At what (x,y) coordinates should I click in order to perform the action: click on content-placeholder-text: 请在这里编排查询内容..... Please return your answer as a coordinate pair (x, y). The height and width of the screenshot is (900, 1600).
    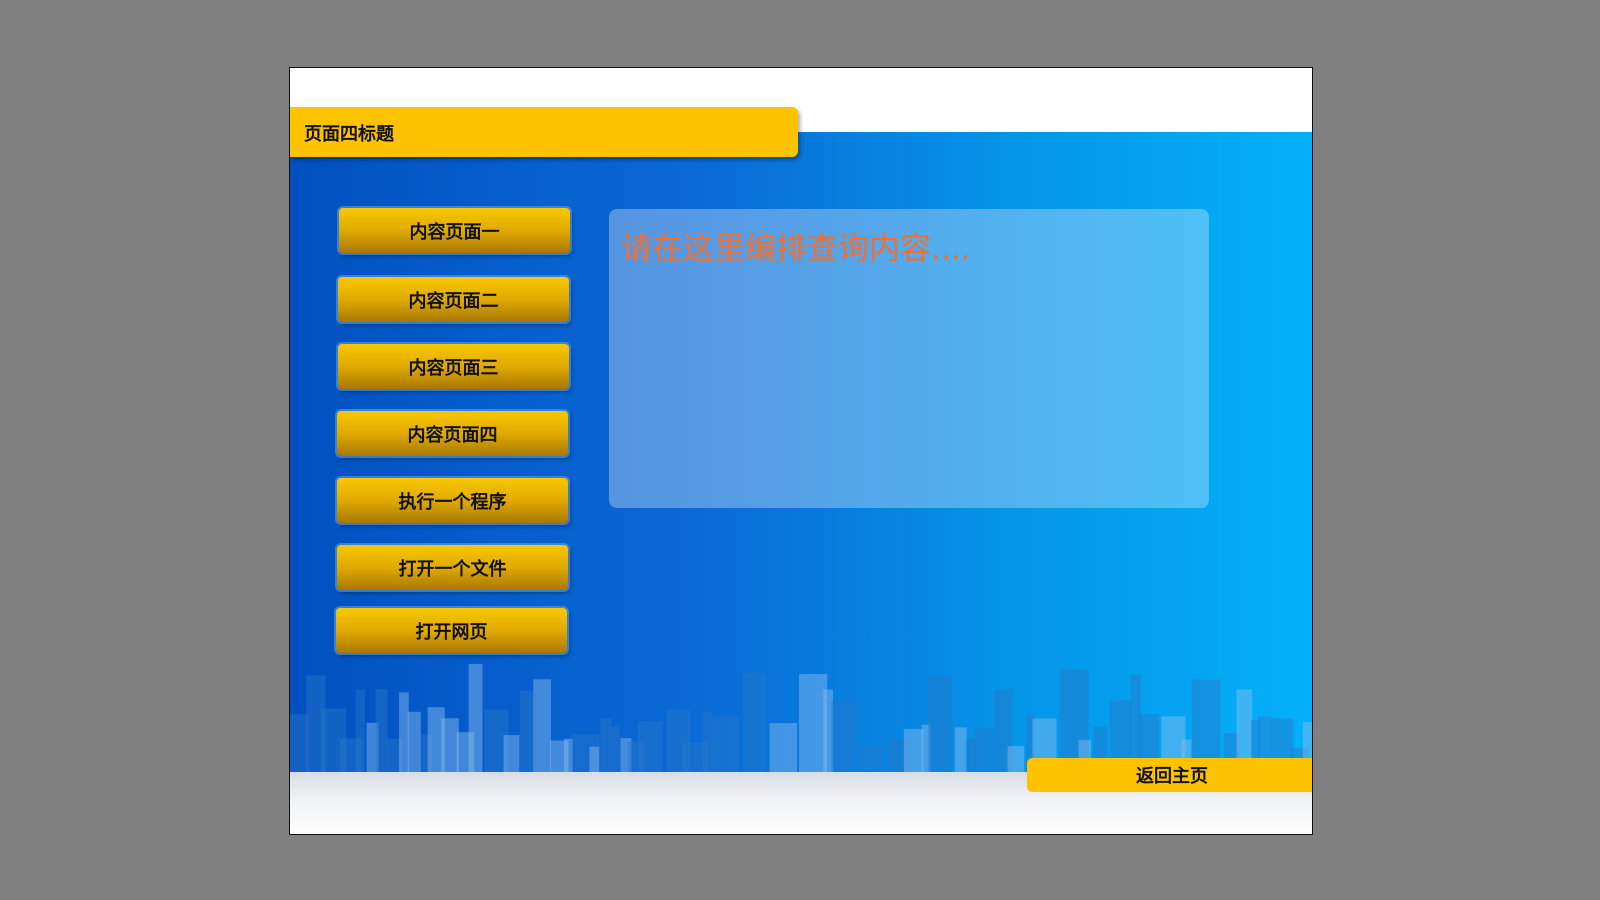
    Looking at the image, I should click on (796, 249).